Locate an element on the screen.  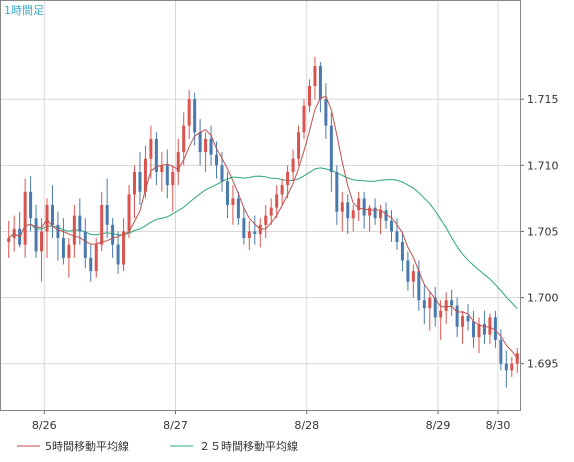
y-tick-label: 1.695 is located at coordinates (543, 364).